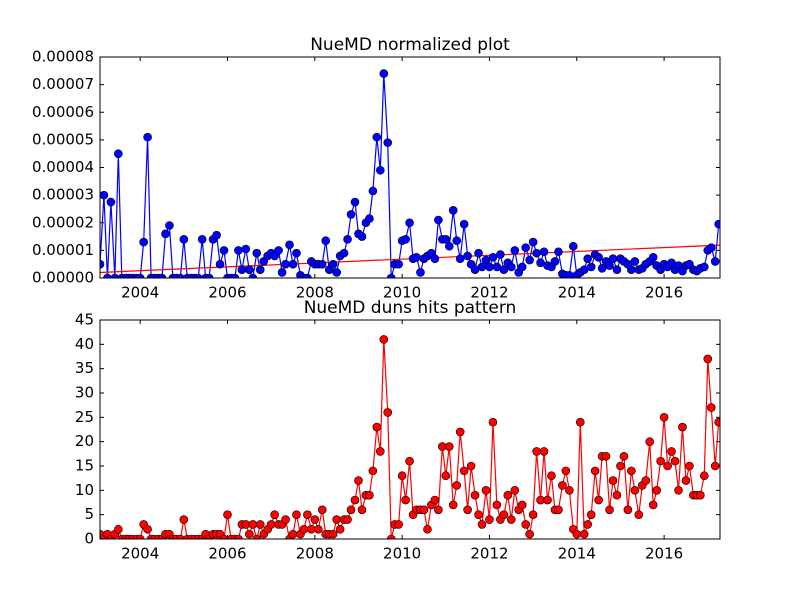 The width and height of the screenshot is (800, 600). What do you see at coordinates (63, 250) in the screenshot?
I see `y-tick-label: 0.00001` at bounding box center [63, 250].